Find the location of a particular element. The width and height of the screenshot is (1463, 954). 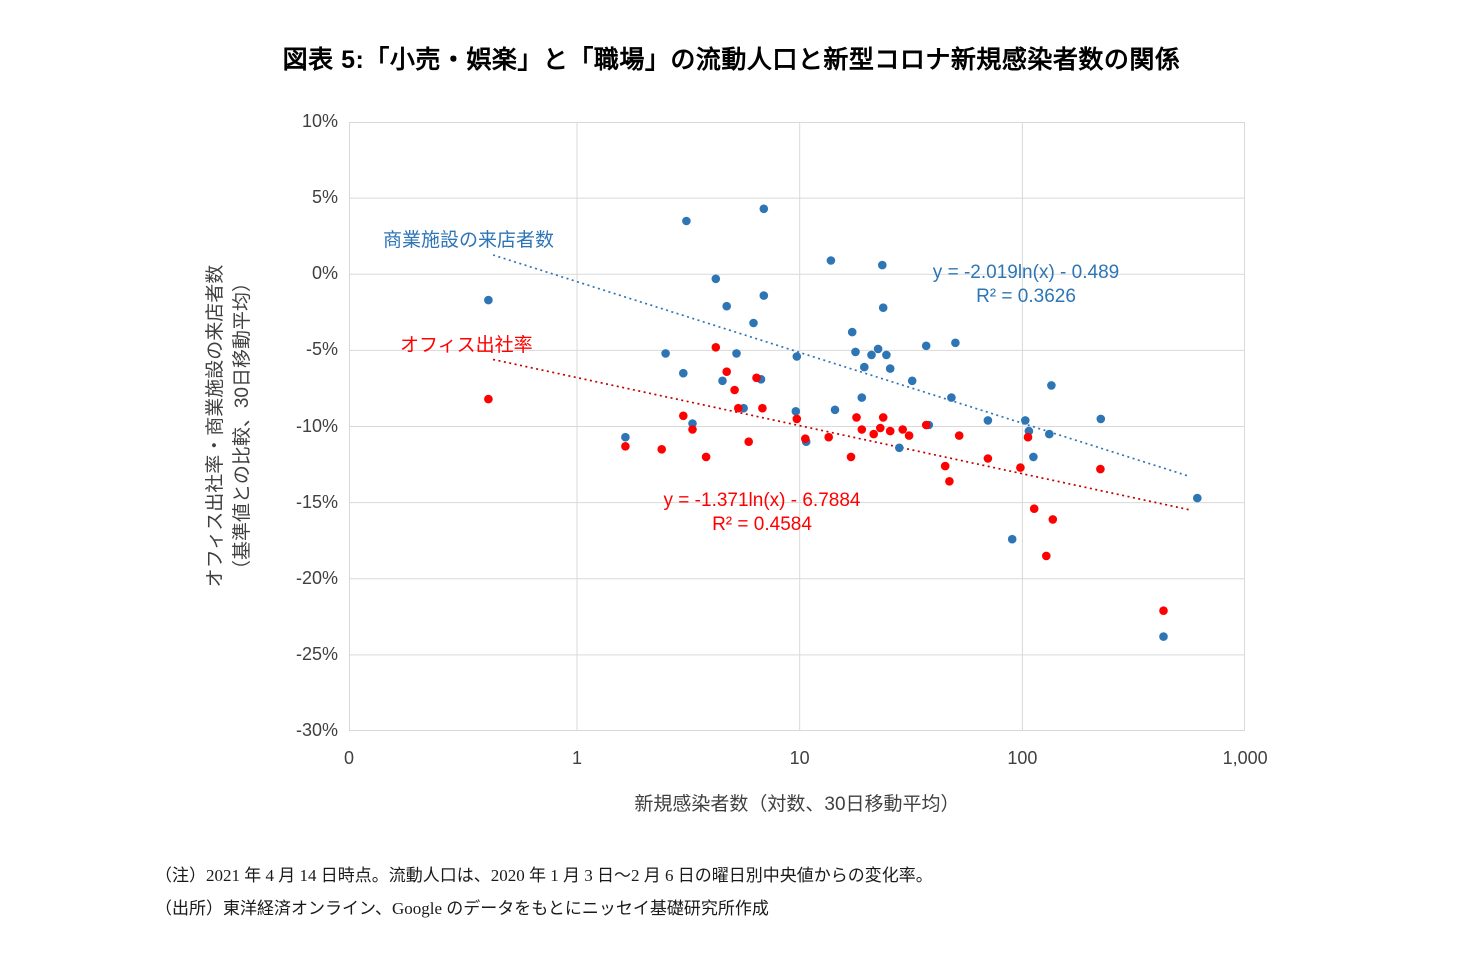

y-axis-title-line1: オフィス出社率・商業施設の来店者数 is located at coordinates (215, 426).